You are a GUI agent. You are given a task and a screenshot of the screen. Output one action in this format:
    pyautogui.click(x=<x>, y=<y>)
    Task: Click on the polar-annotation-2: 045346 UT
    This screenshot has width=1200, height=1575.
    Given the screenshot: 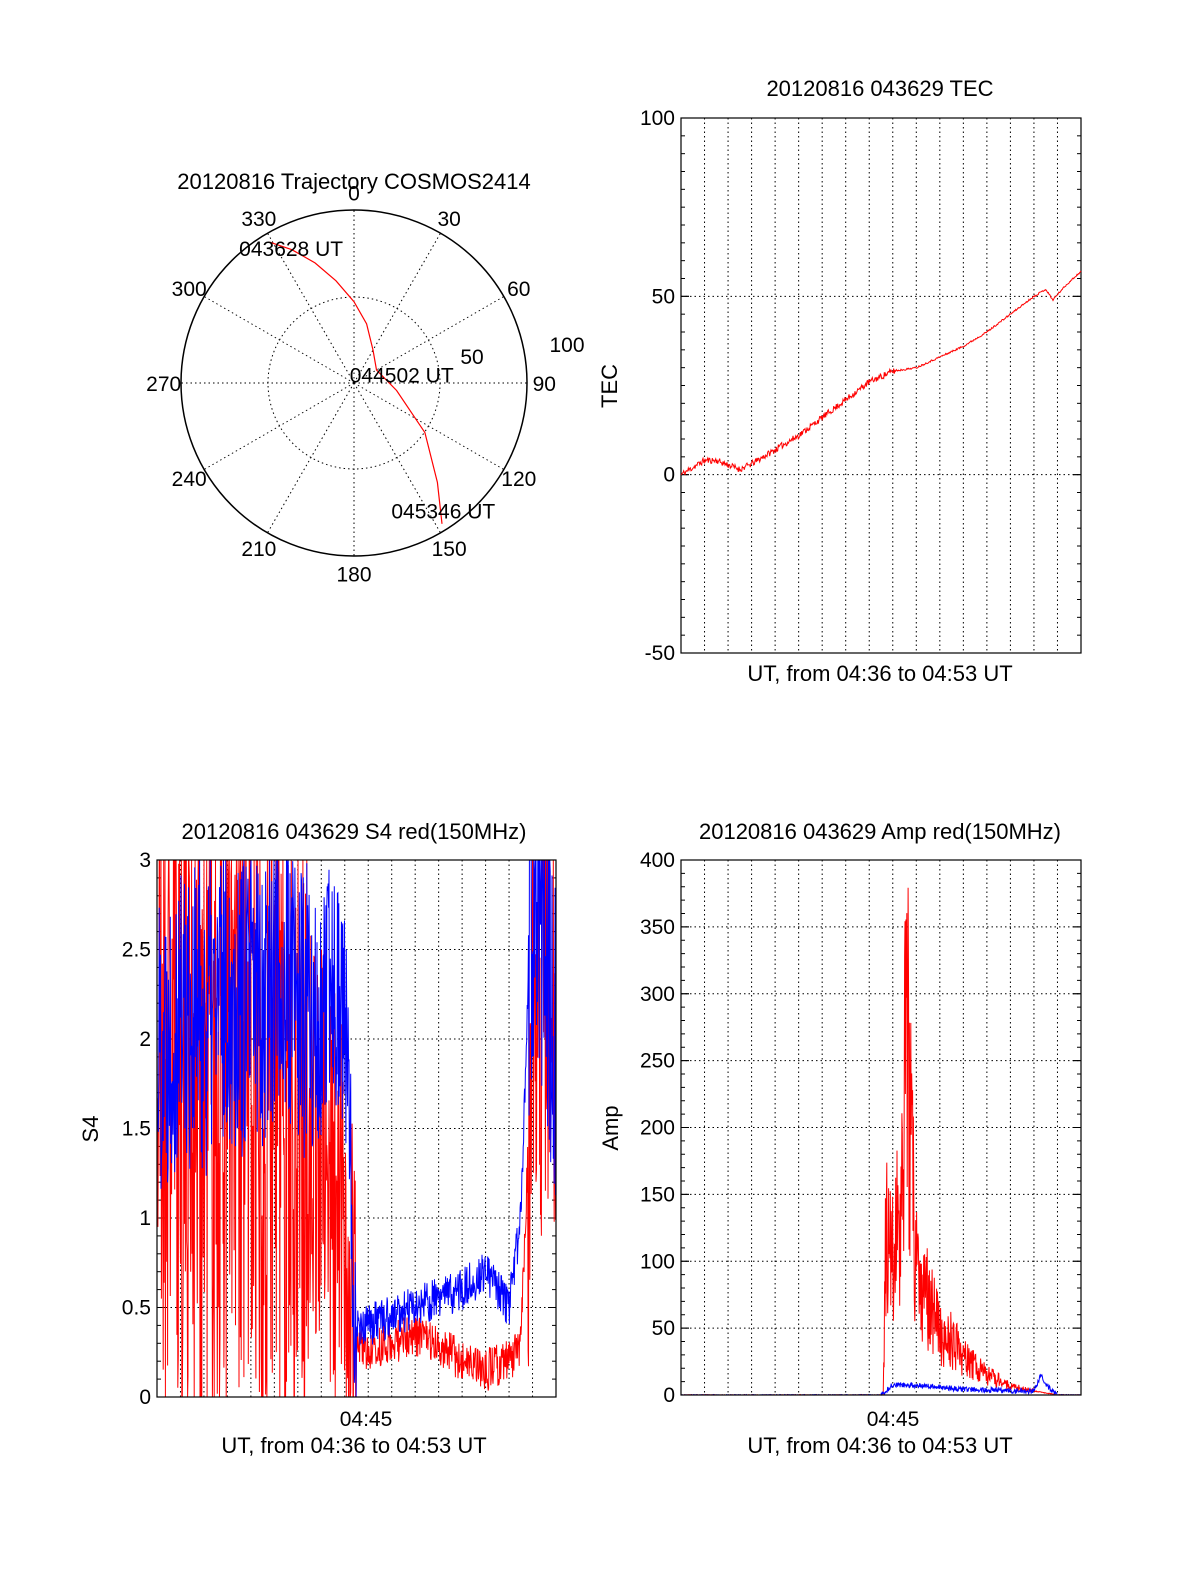 What is the action you would take?
    pyautogui.click(x=443, y=512)
    